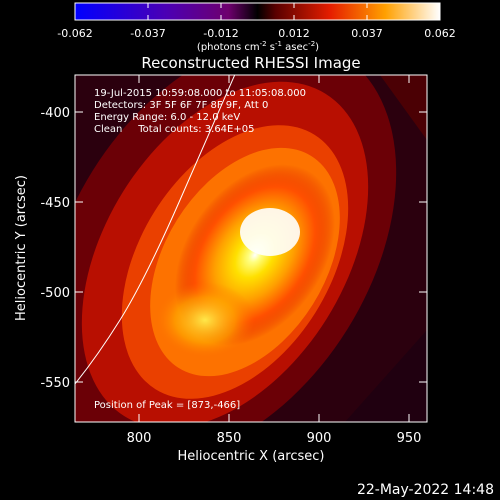  Describe the element at coordinates (220, 33) in the screenshot. I see `colorbar-tick-label: -0.012` at that location.